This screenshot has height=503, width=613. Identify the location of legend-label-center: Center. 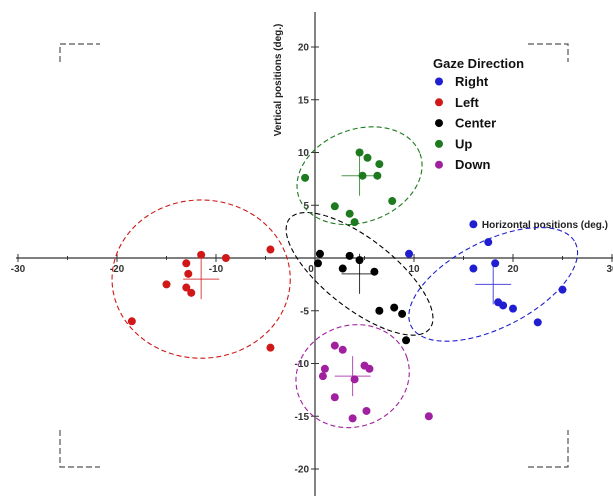
(475, 123).